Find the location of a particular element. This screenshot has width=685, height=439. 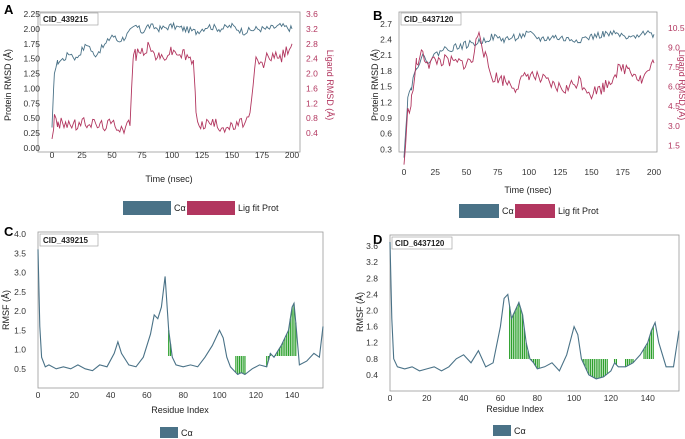

series-line-d-calpha is located at coordinates (534, 310).